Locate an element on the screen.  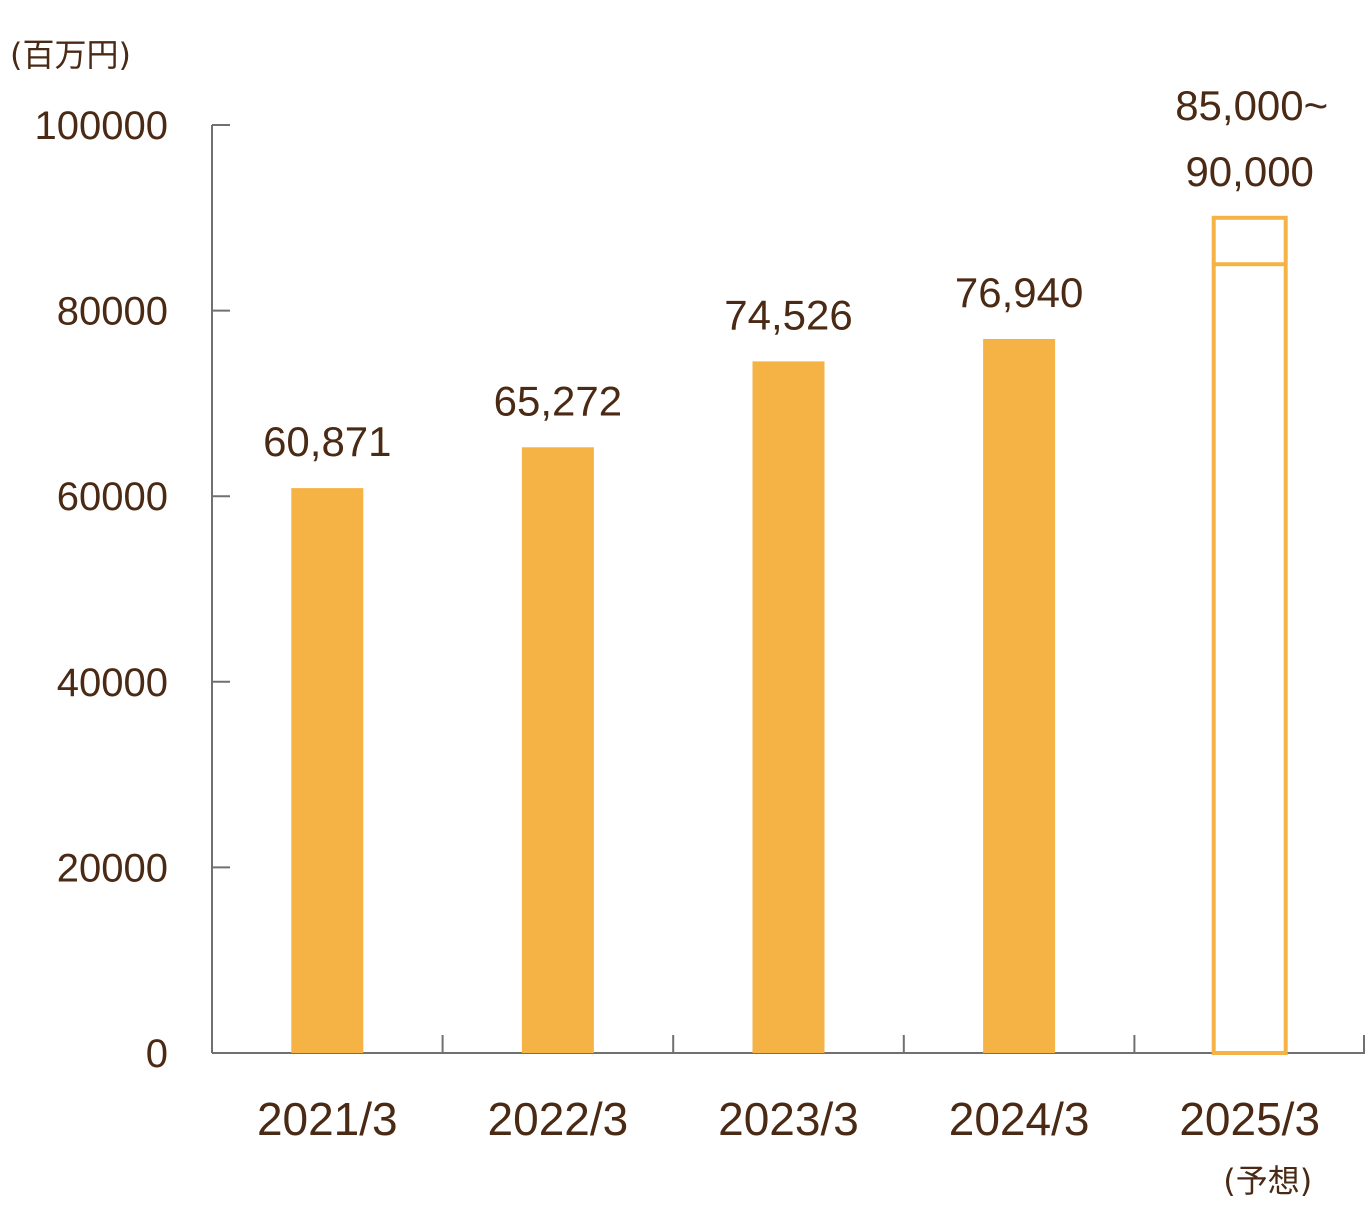
bar-value-label: 60,871 is located at coordinates (327, 441).